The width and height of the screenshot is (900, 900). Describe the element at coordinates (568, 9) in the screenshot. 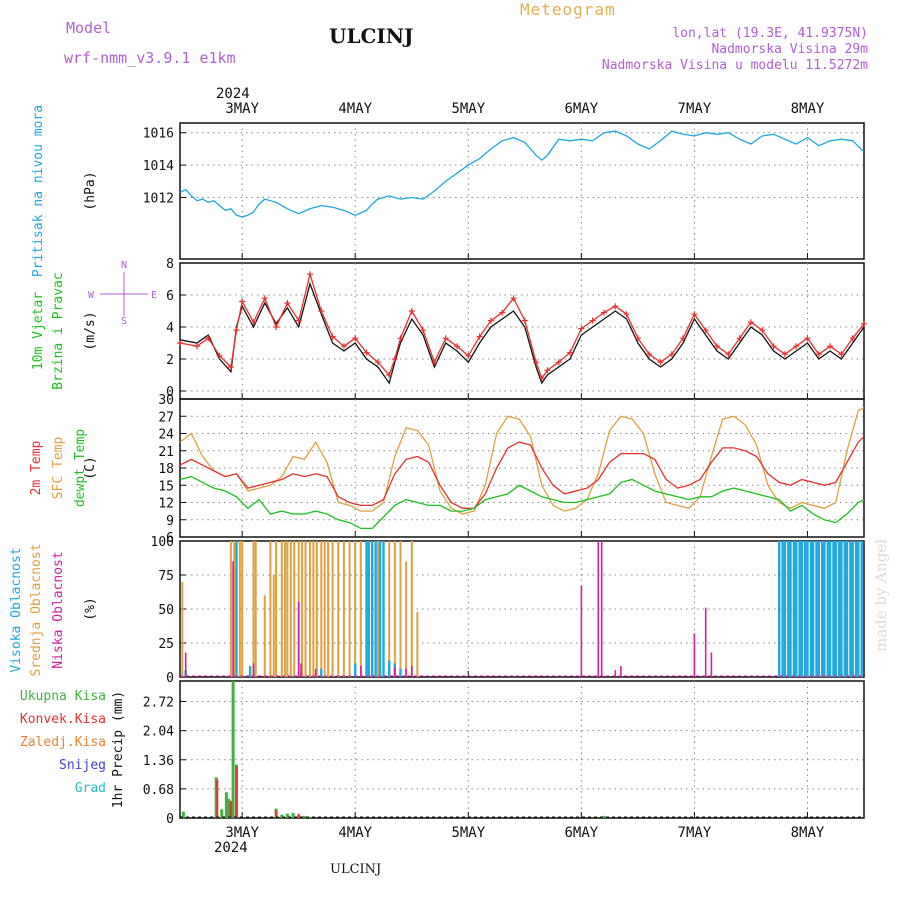

I see `meteogram-label: Meteogram` at that location.